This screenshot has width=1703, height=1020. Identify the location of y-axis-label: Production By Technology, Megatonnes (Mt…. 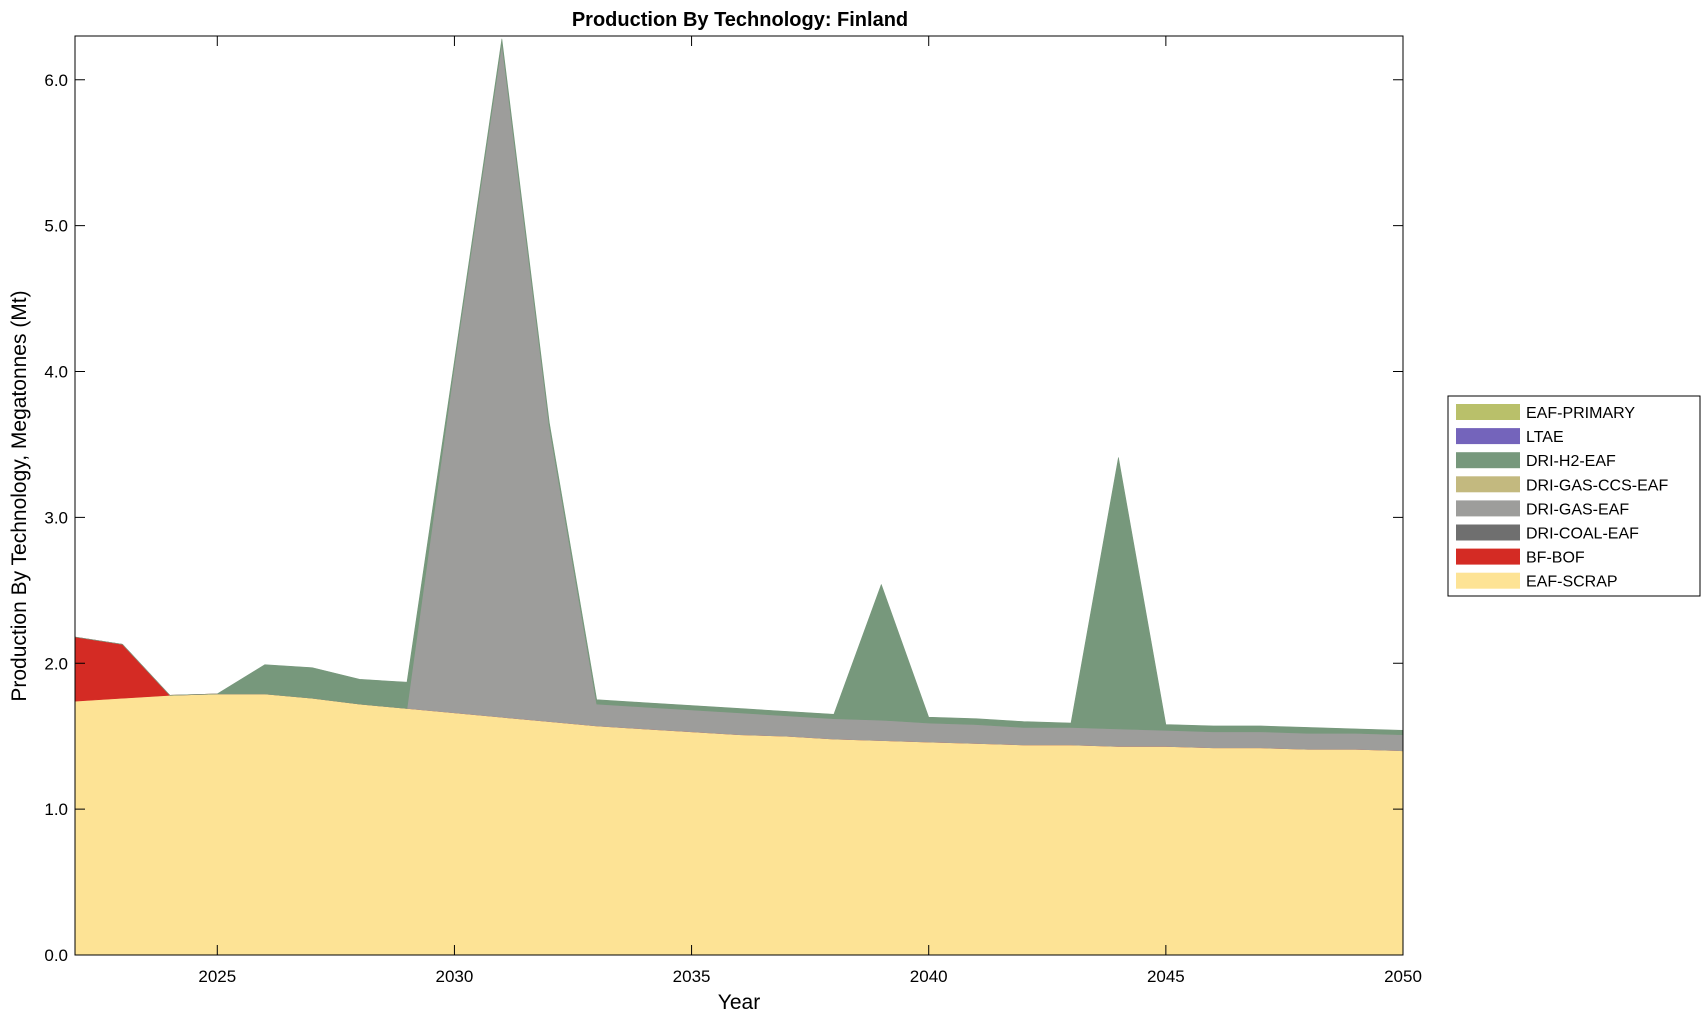
(19, 495).